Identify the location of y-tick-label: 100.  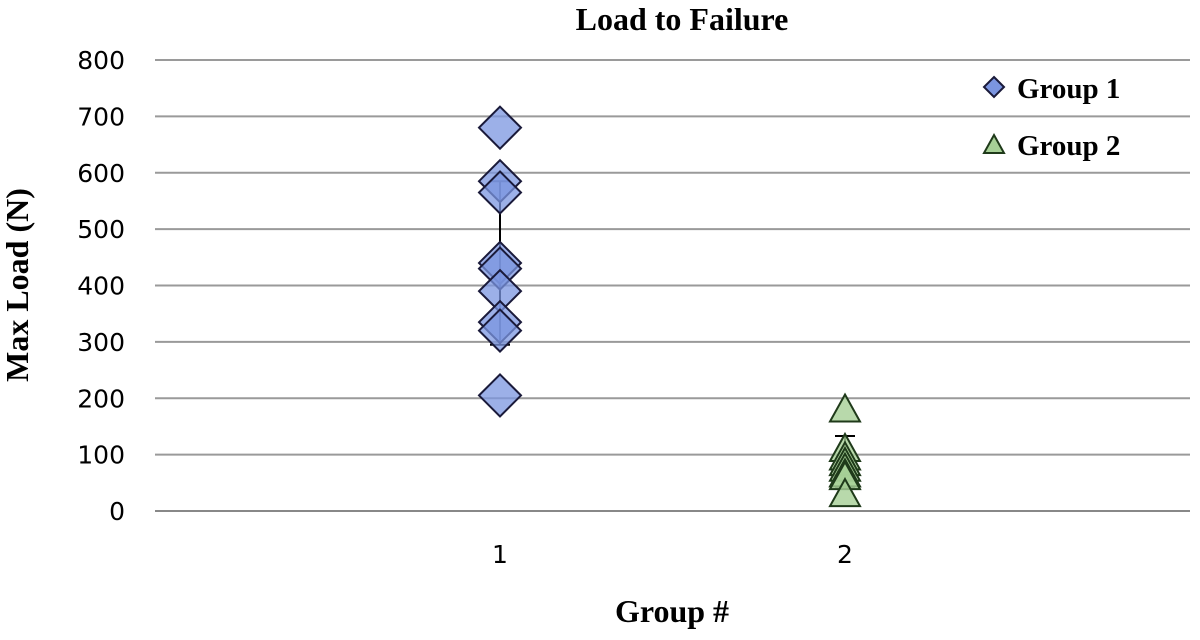
(101, 455).